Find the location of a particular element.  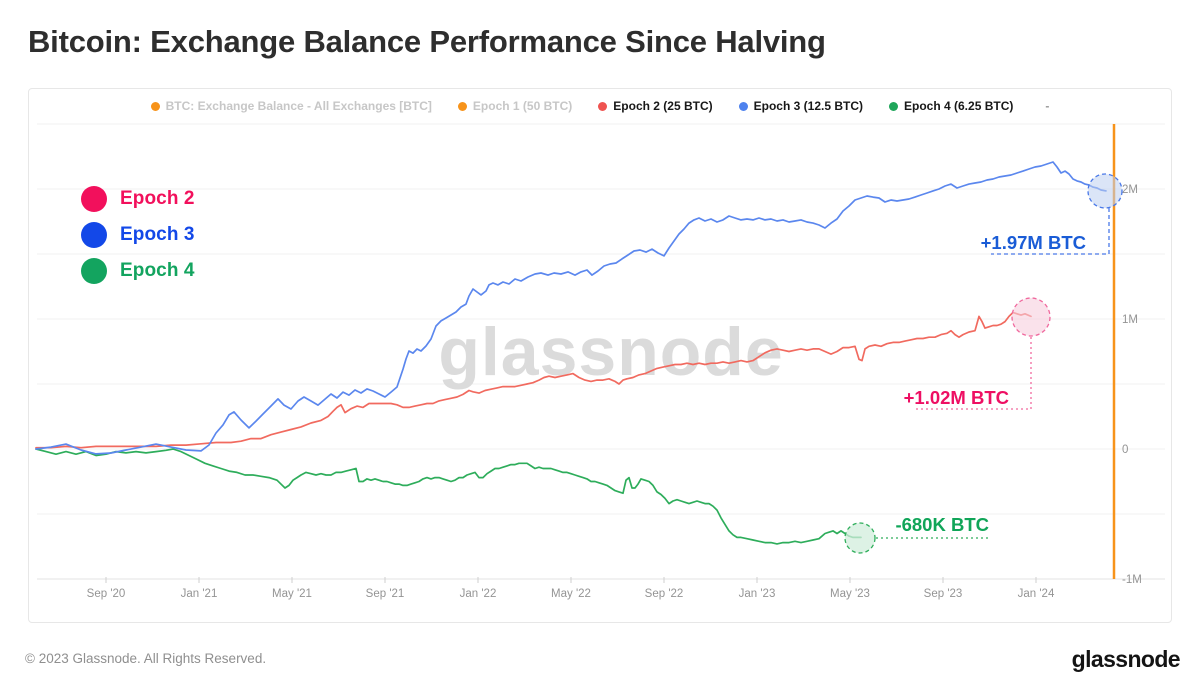

series-line-epoch-4-6-25-btc- is located at coordinates (448, 496).